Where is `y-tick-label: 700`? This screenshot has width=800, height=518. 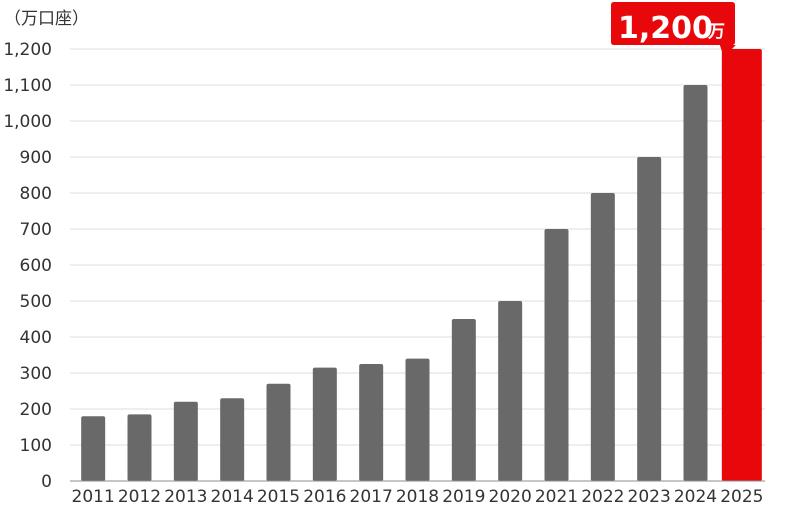
y-tick-label: 700 is located at coordinates (36, 230).